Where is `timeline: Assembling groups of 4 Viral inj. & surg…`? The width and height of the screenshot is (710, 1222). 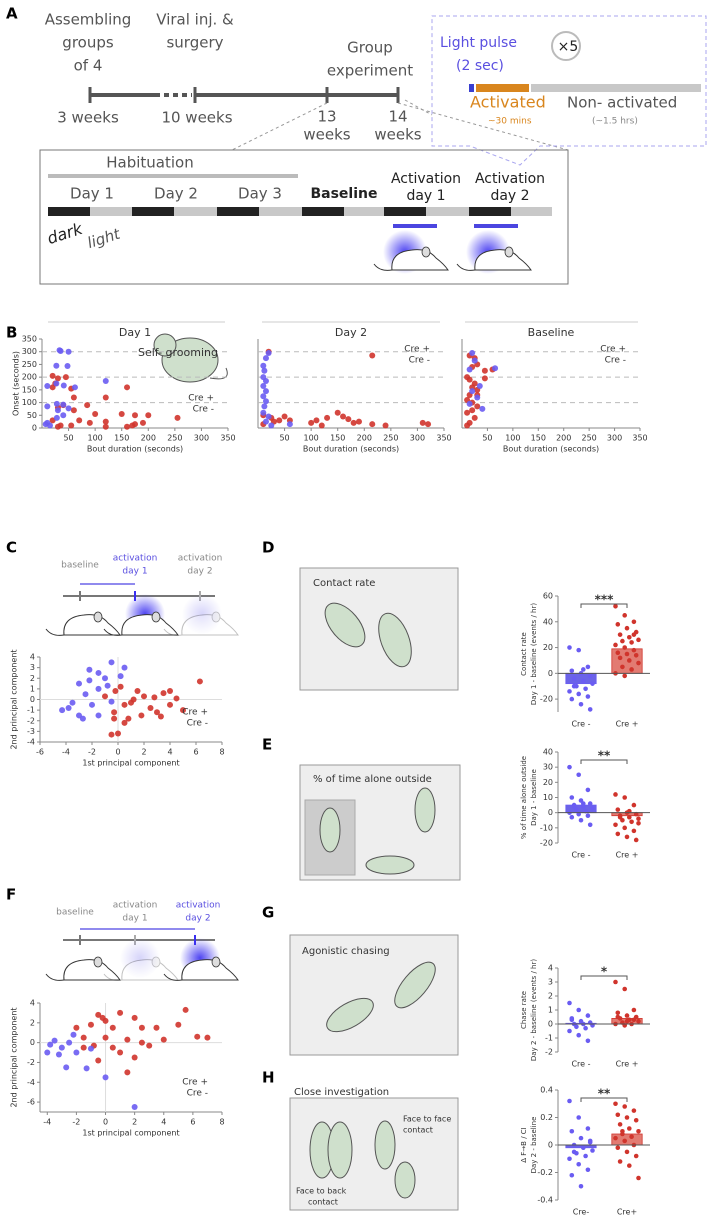 timeline: Assembling groups of 4 Viral inj. & surg… is located at coordinates (307, 81).